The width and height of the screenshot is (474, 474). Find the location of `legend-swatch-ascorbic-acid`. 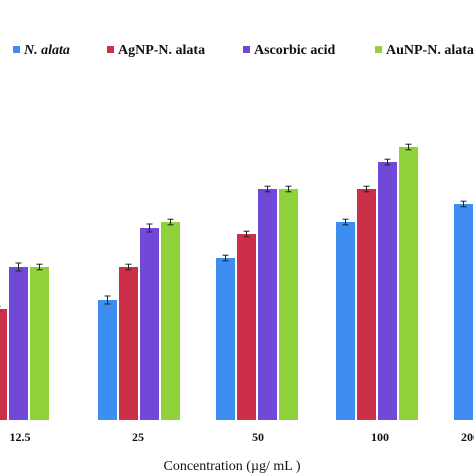

legend-swatch-ascorbic-acid is located at coordinates (246, 49).